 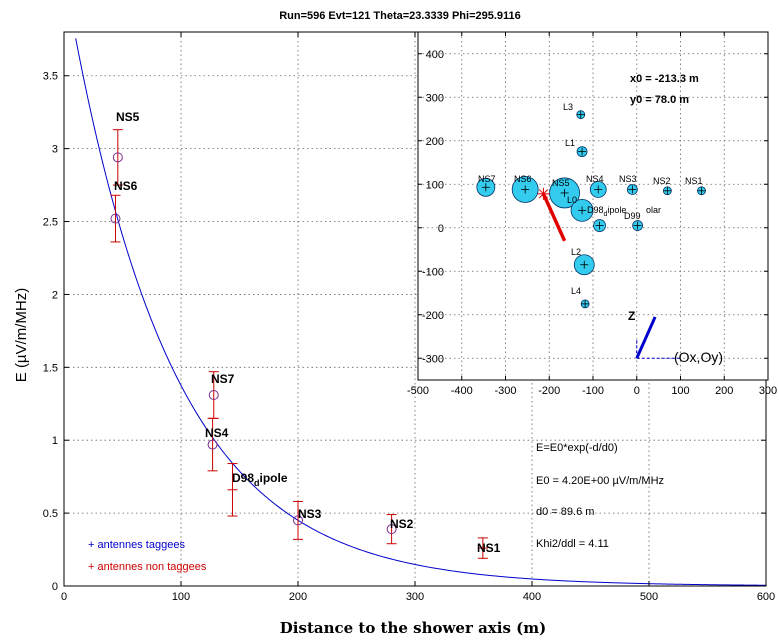 What do you see at coordinates (694, 181) in the screenshot?
I see `inset-label-ns1: NS1` at bounding box center [694, 181].